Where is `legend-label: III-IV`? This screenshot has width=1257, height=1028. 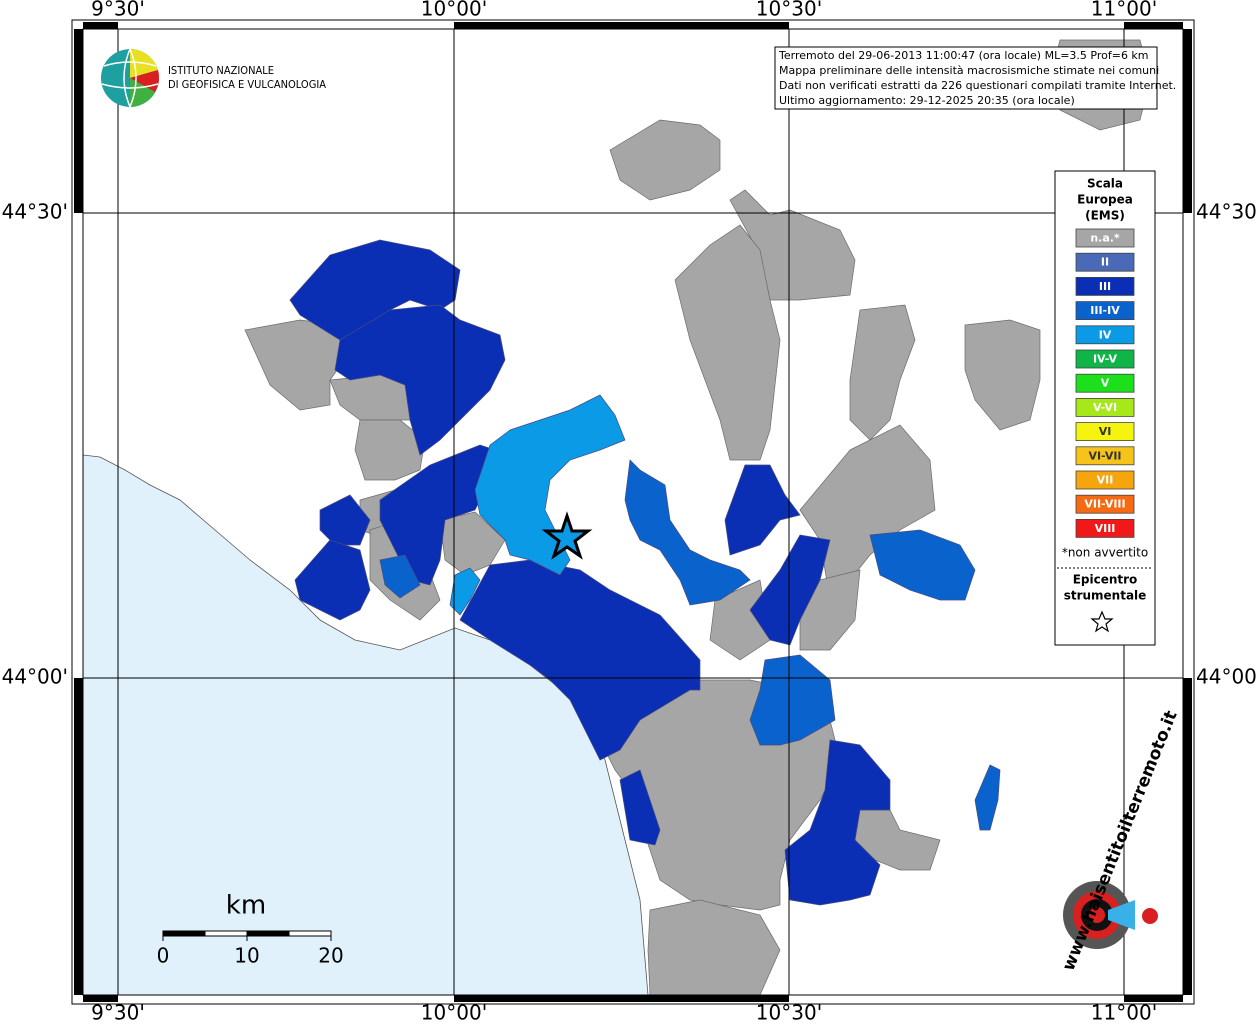 legend-label: III-IV is located at coordinates (1105, 310).